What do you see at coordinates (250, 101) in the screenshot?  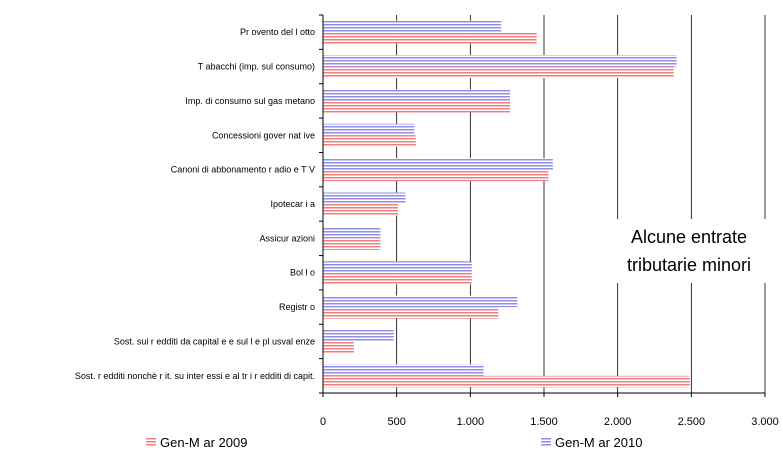 I see `category-label-2: Imp. di consumo sul gas metano` at bounding box center [250, 101].